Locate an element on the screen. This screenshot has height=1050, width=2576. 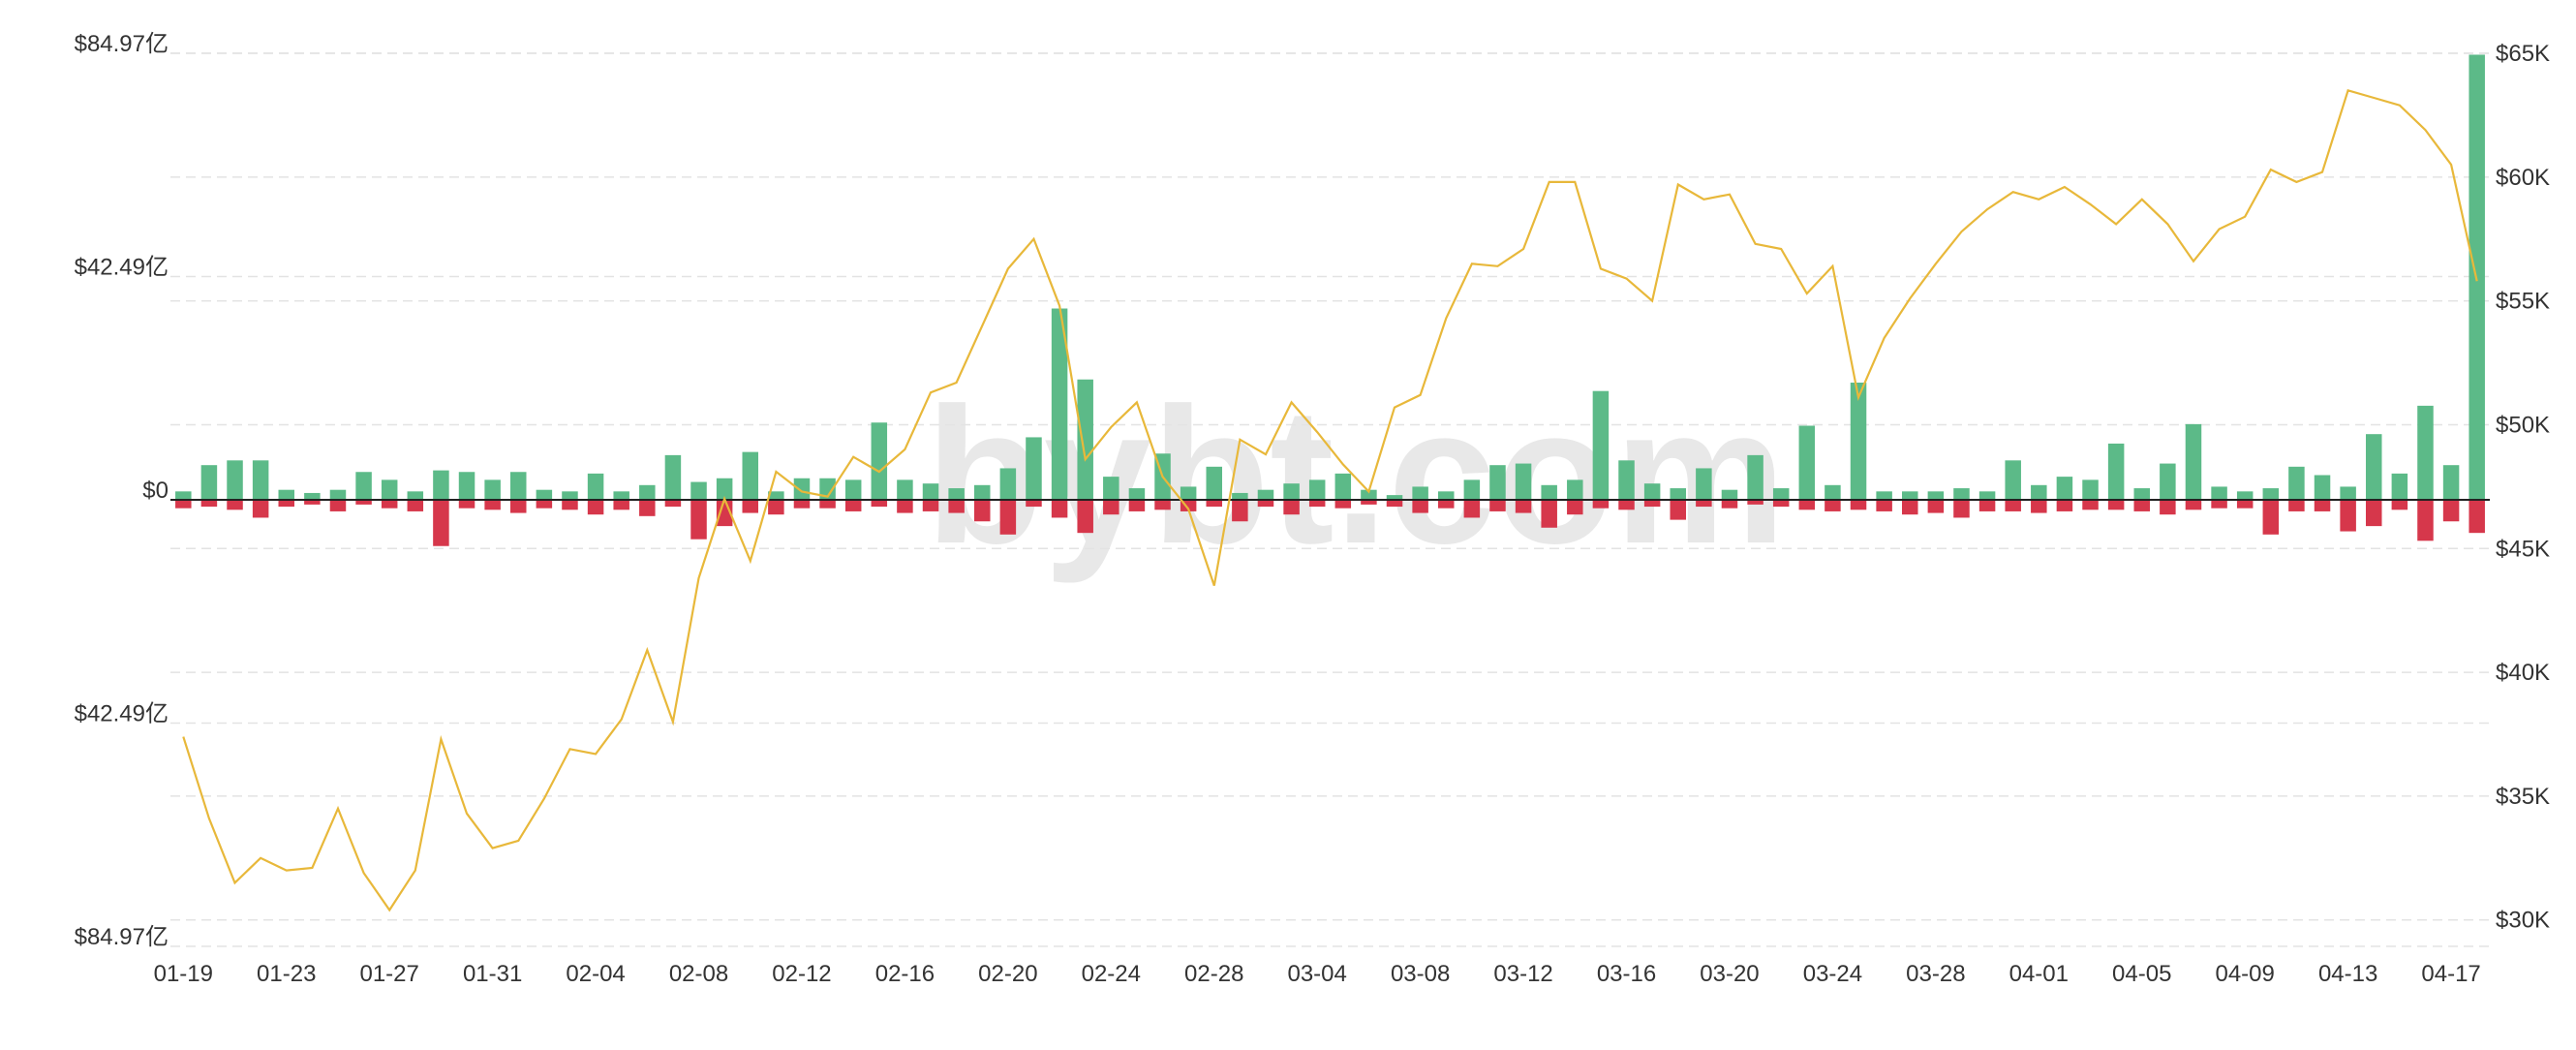
x-tick-label: 04-05 is located at coordinates (2141, 974).